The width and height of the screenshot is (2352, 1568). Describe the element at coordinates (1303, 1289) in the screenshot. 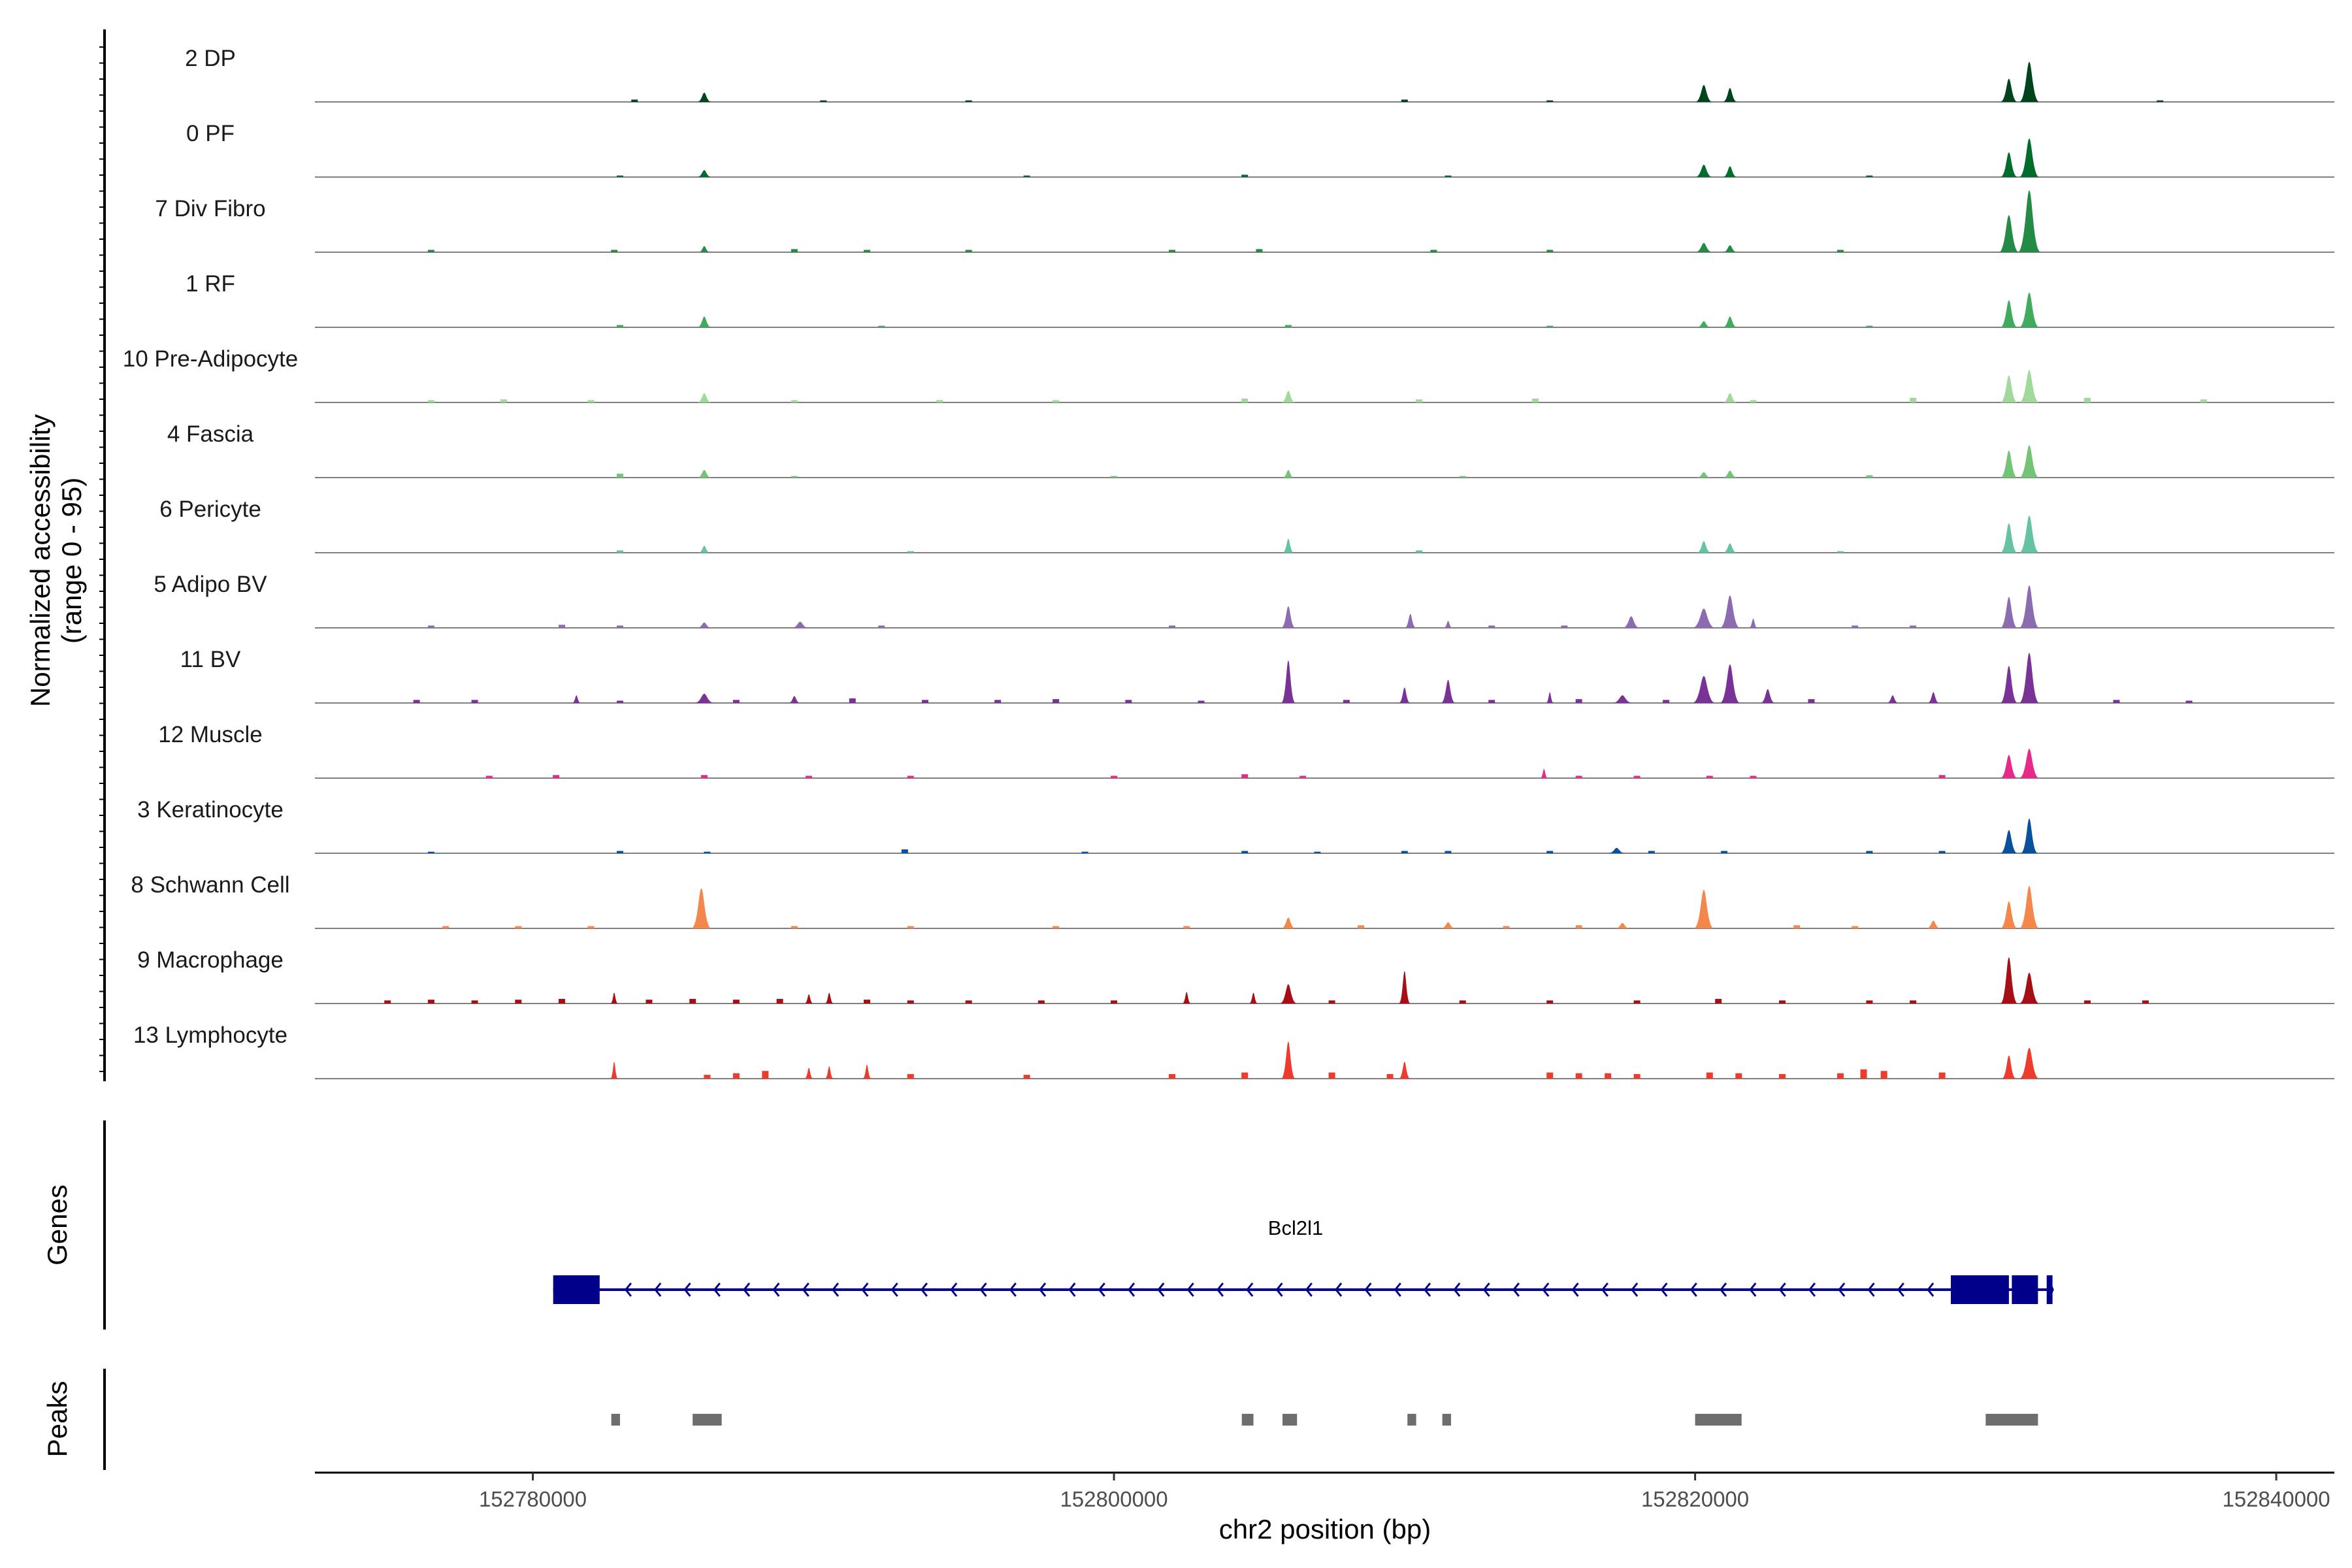

I see `gene-model` at that location.